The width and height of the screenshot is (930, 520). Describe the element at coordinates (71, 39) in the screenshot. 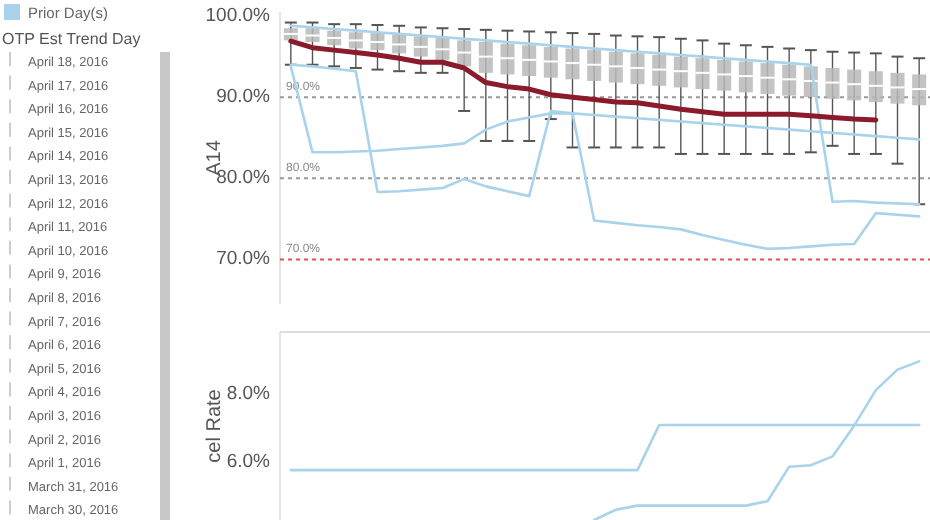

I see `text: OTP Est Trend Day` at that location.